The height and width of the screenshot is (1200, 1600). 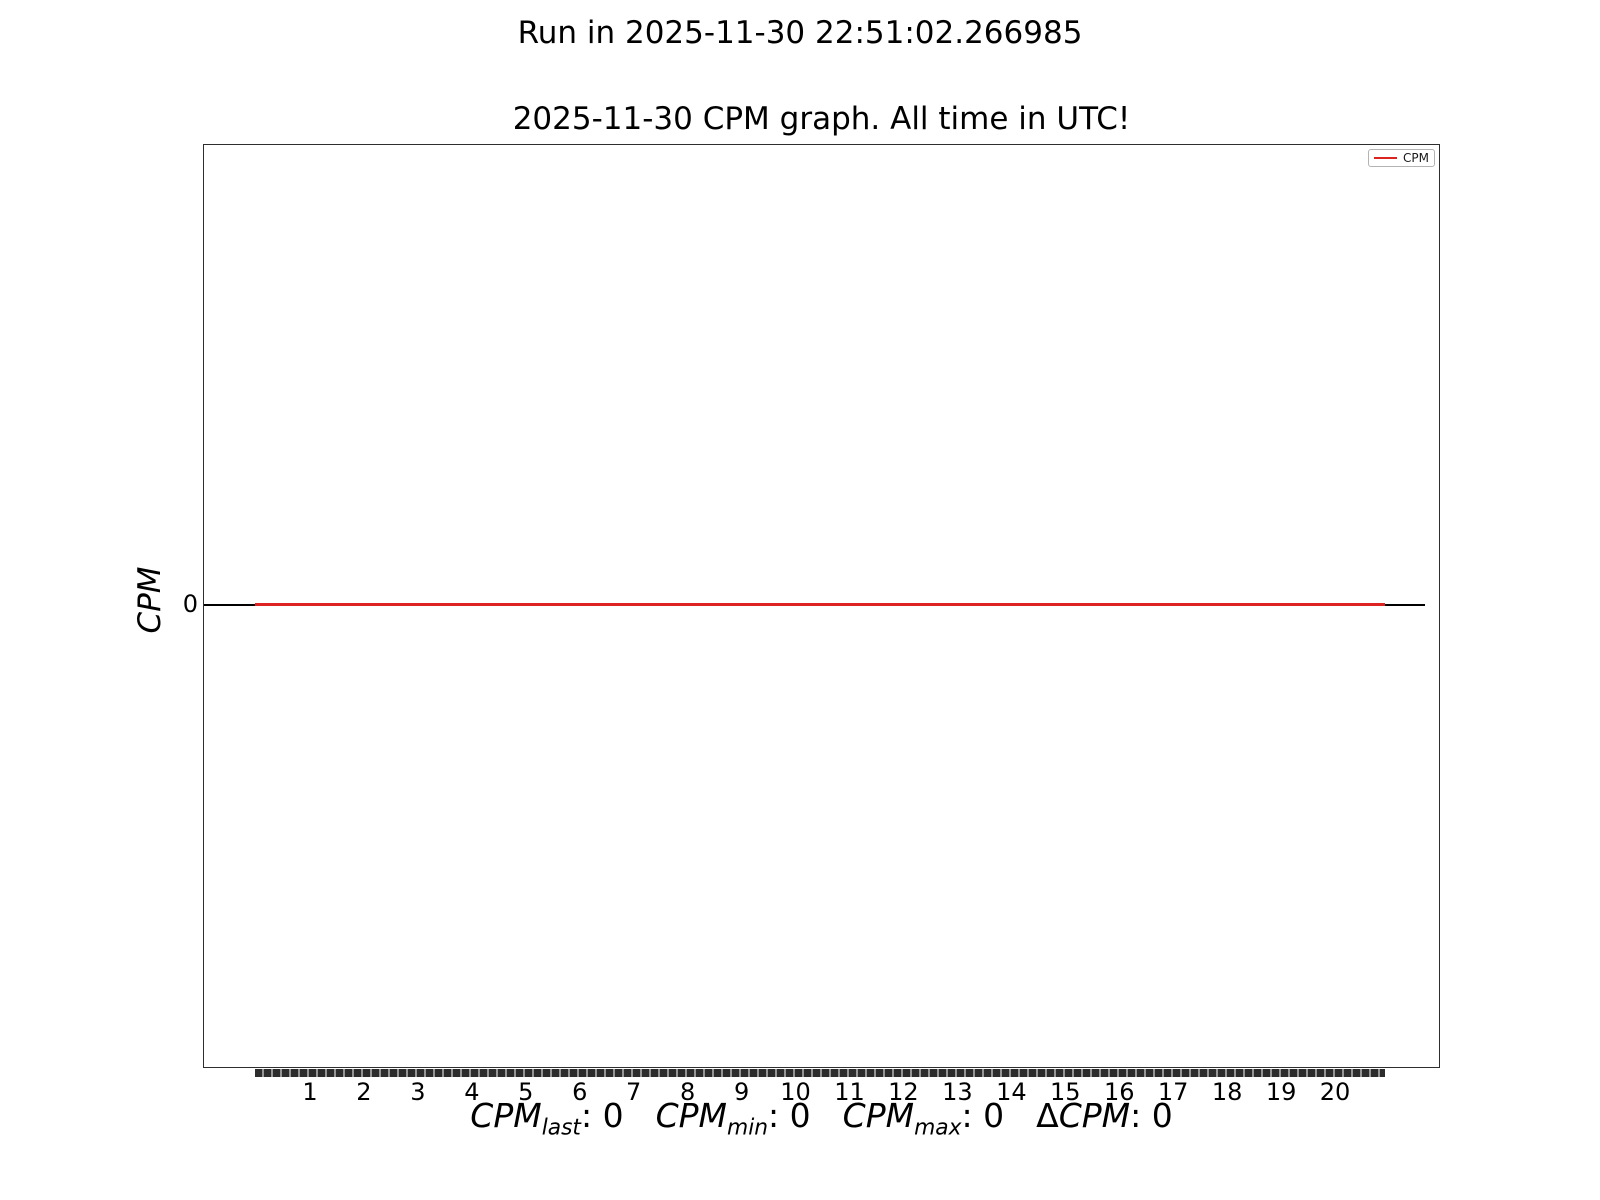 What do you see at coordinates (1011, 1092) in the screenshot?
I see `x-tick-label: 14` at bounding box center [1011, 1092].